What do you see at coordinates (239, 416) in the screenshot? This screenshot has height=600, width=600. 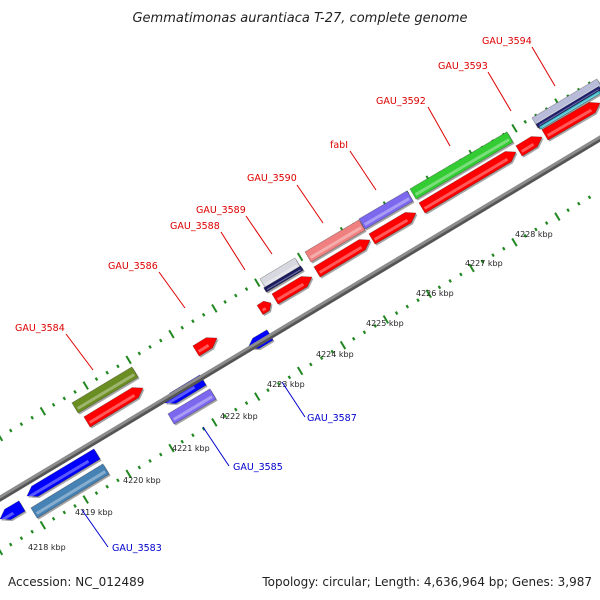 I see `tick-label: 4222 kbp` at bounding box center [239, 416].